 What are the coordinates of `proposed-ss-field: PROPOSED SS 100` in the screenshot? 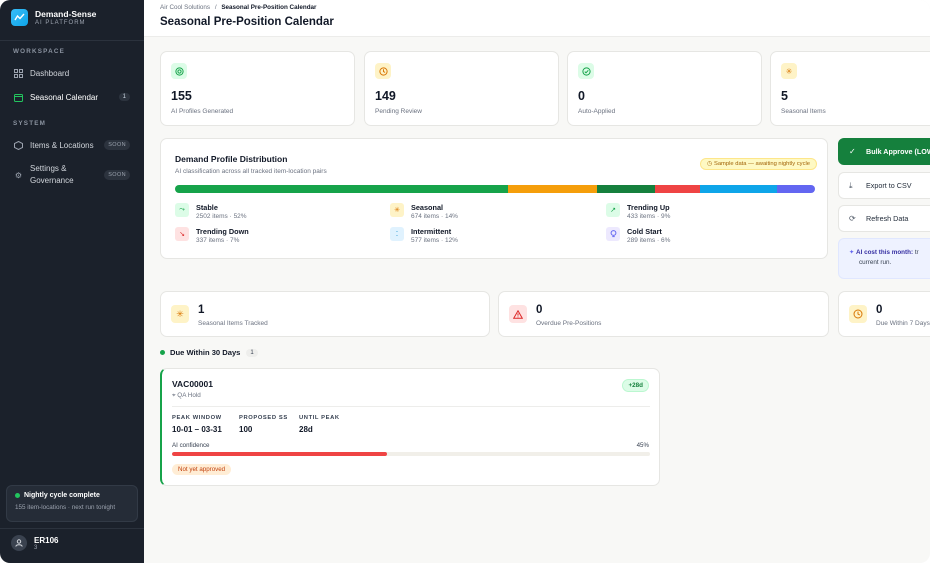 It's located at (263, 424).